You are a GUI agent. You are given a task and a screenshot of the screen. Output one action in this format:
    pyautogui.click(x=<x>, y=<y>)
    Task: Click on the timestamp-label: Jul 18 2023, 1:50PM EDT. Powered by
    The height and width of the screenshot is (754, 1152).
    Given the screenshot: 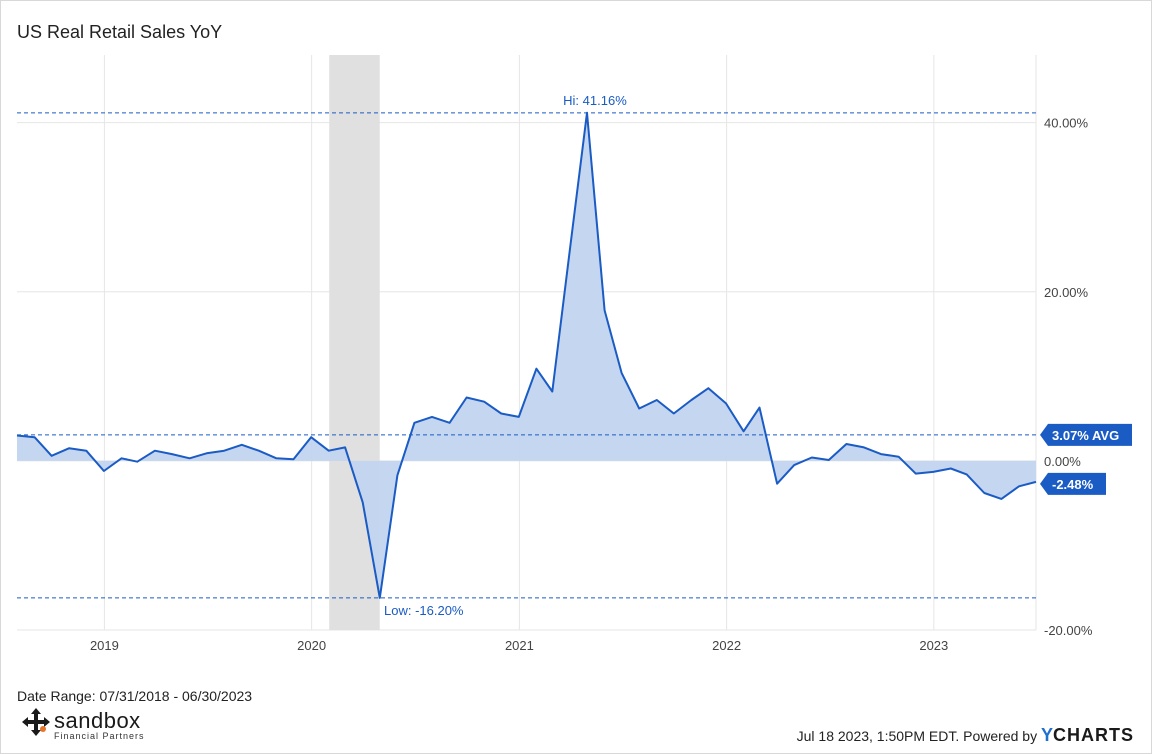 What is the action you would take?
    pyautogui.click(x=917, y=736)
    